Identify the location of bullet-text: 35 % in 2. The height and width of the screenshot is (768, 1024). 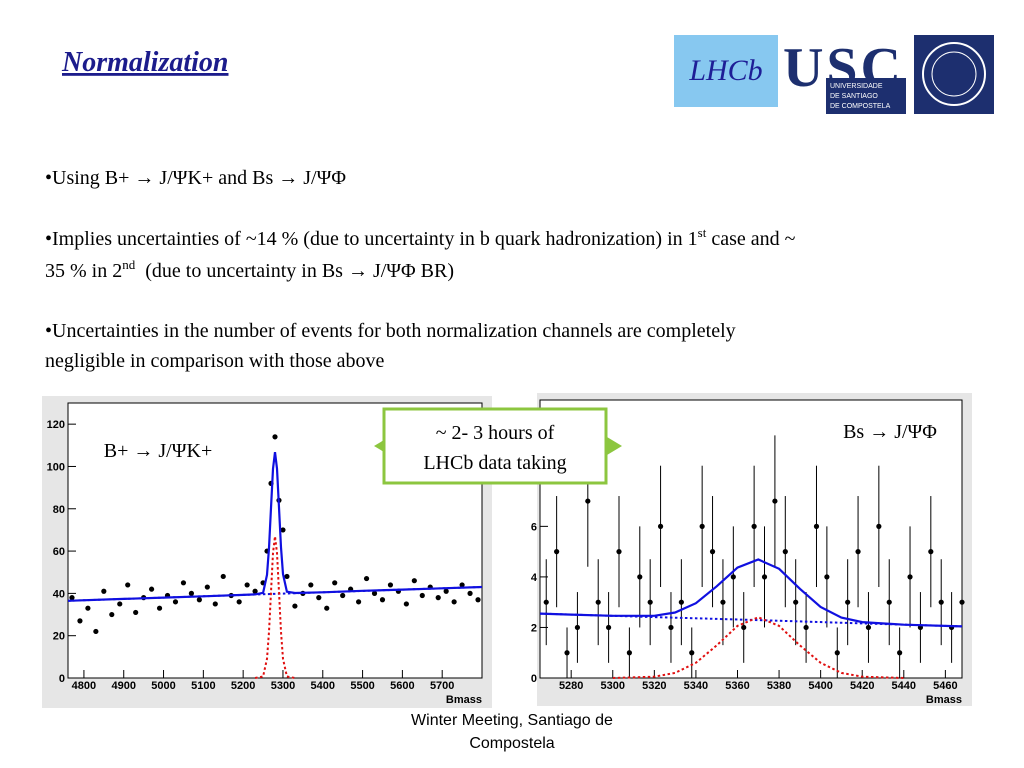
(83, 271).